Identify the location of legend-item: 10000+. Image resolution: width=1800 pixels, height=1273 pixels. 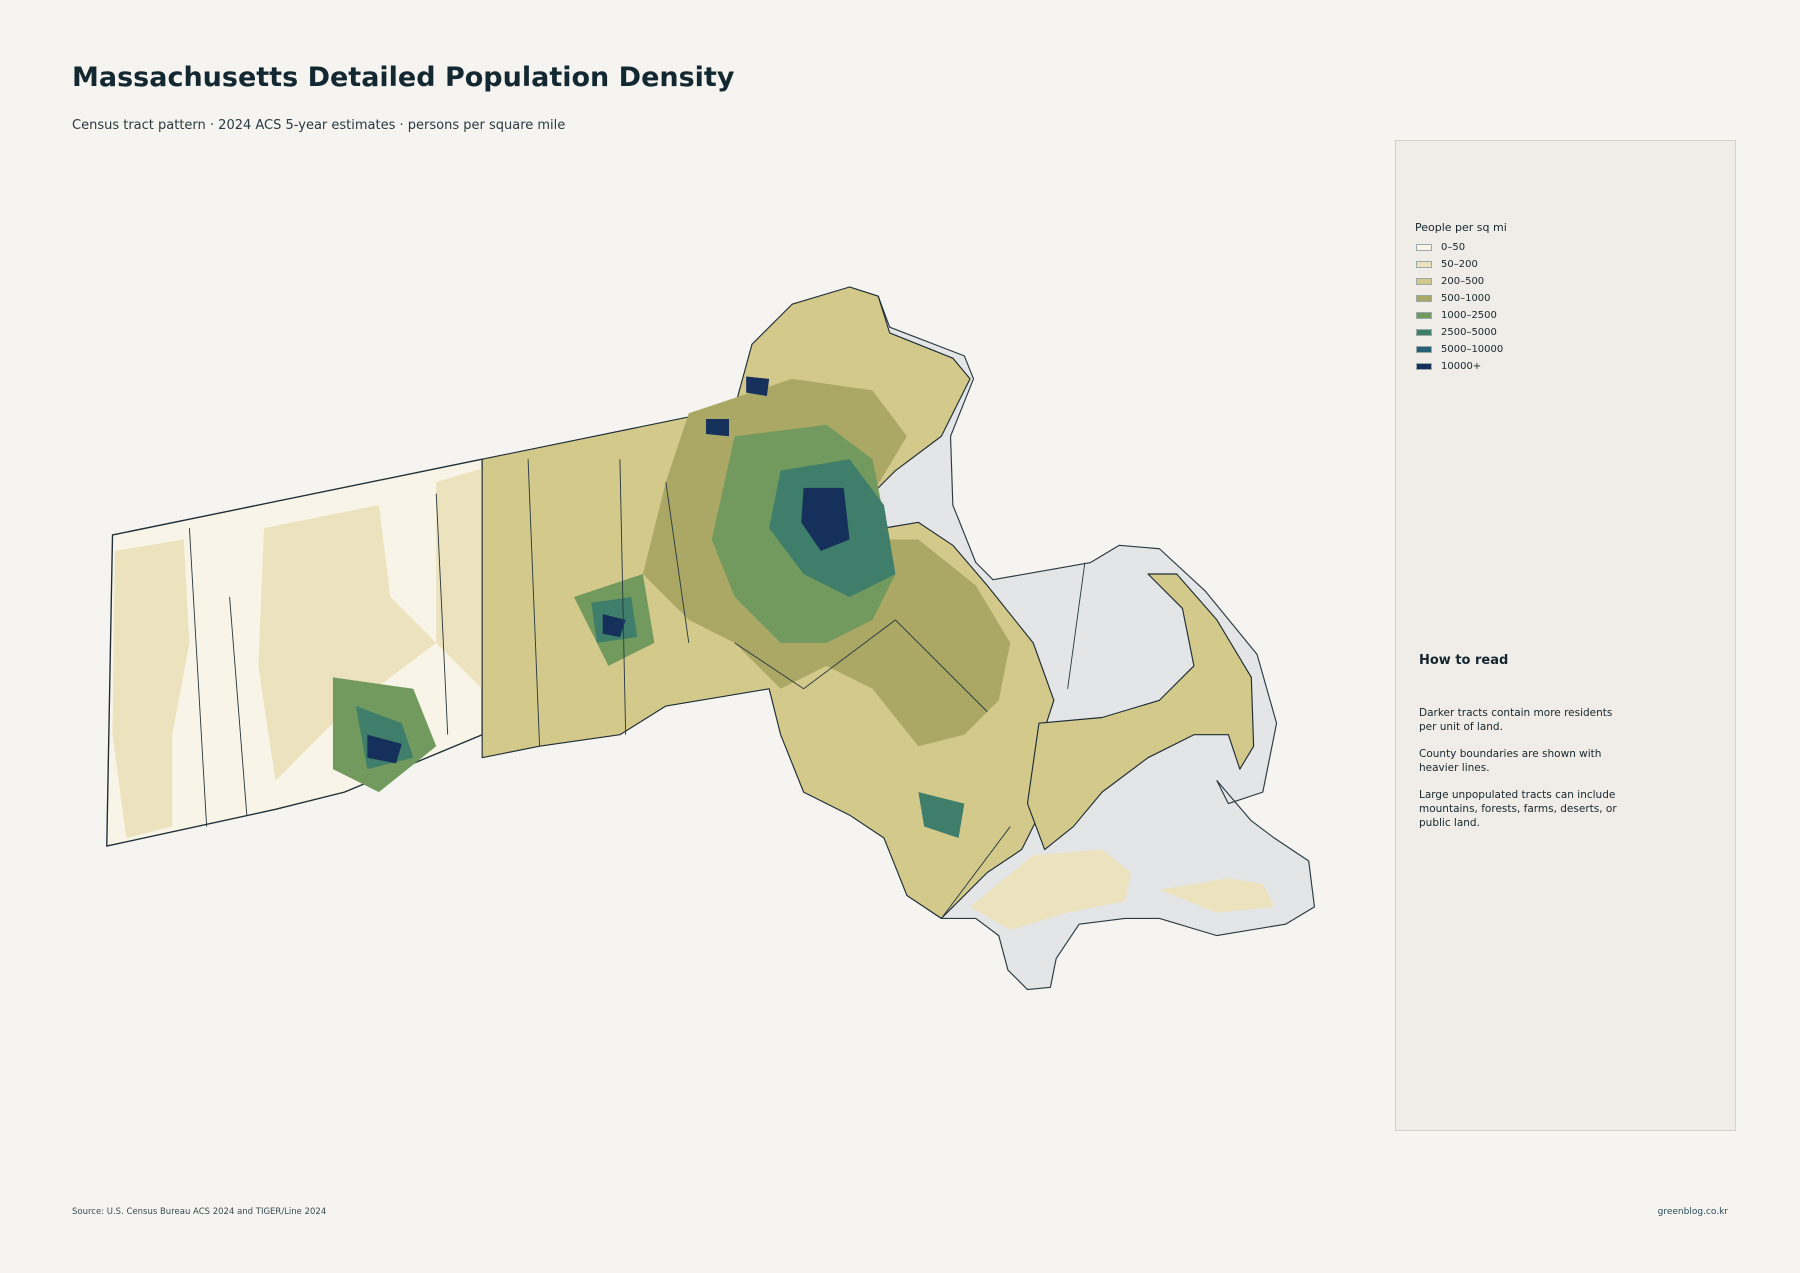
(1459, 366).